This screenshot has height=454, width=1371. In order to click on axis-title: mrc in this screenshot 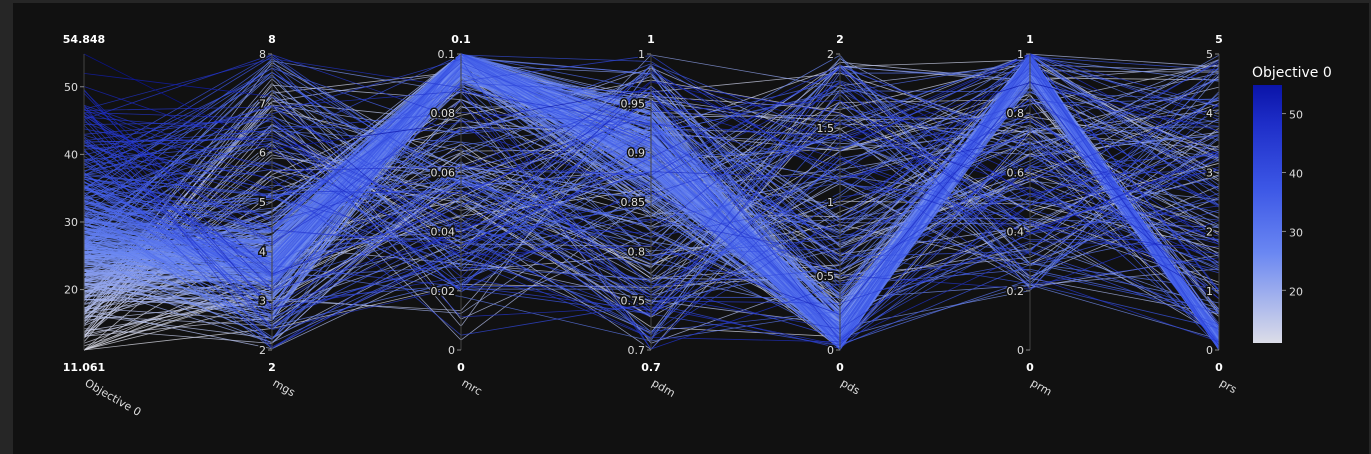, I will do `click(472, 387)`.